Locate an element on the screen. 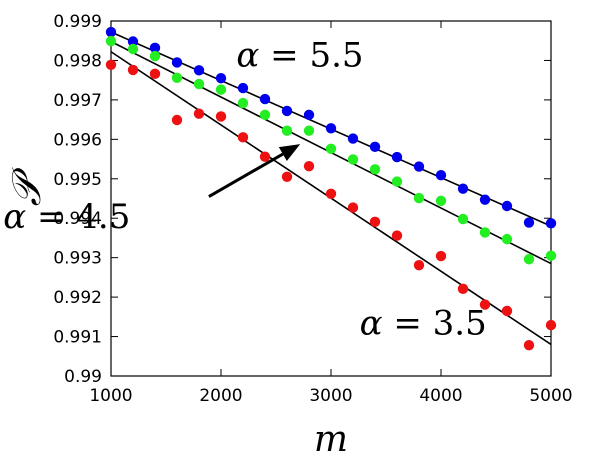  y-tick-label: 0.999 is located at coordinates (77, 22).